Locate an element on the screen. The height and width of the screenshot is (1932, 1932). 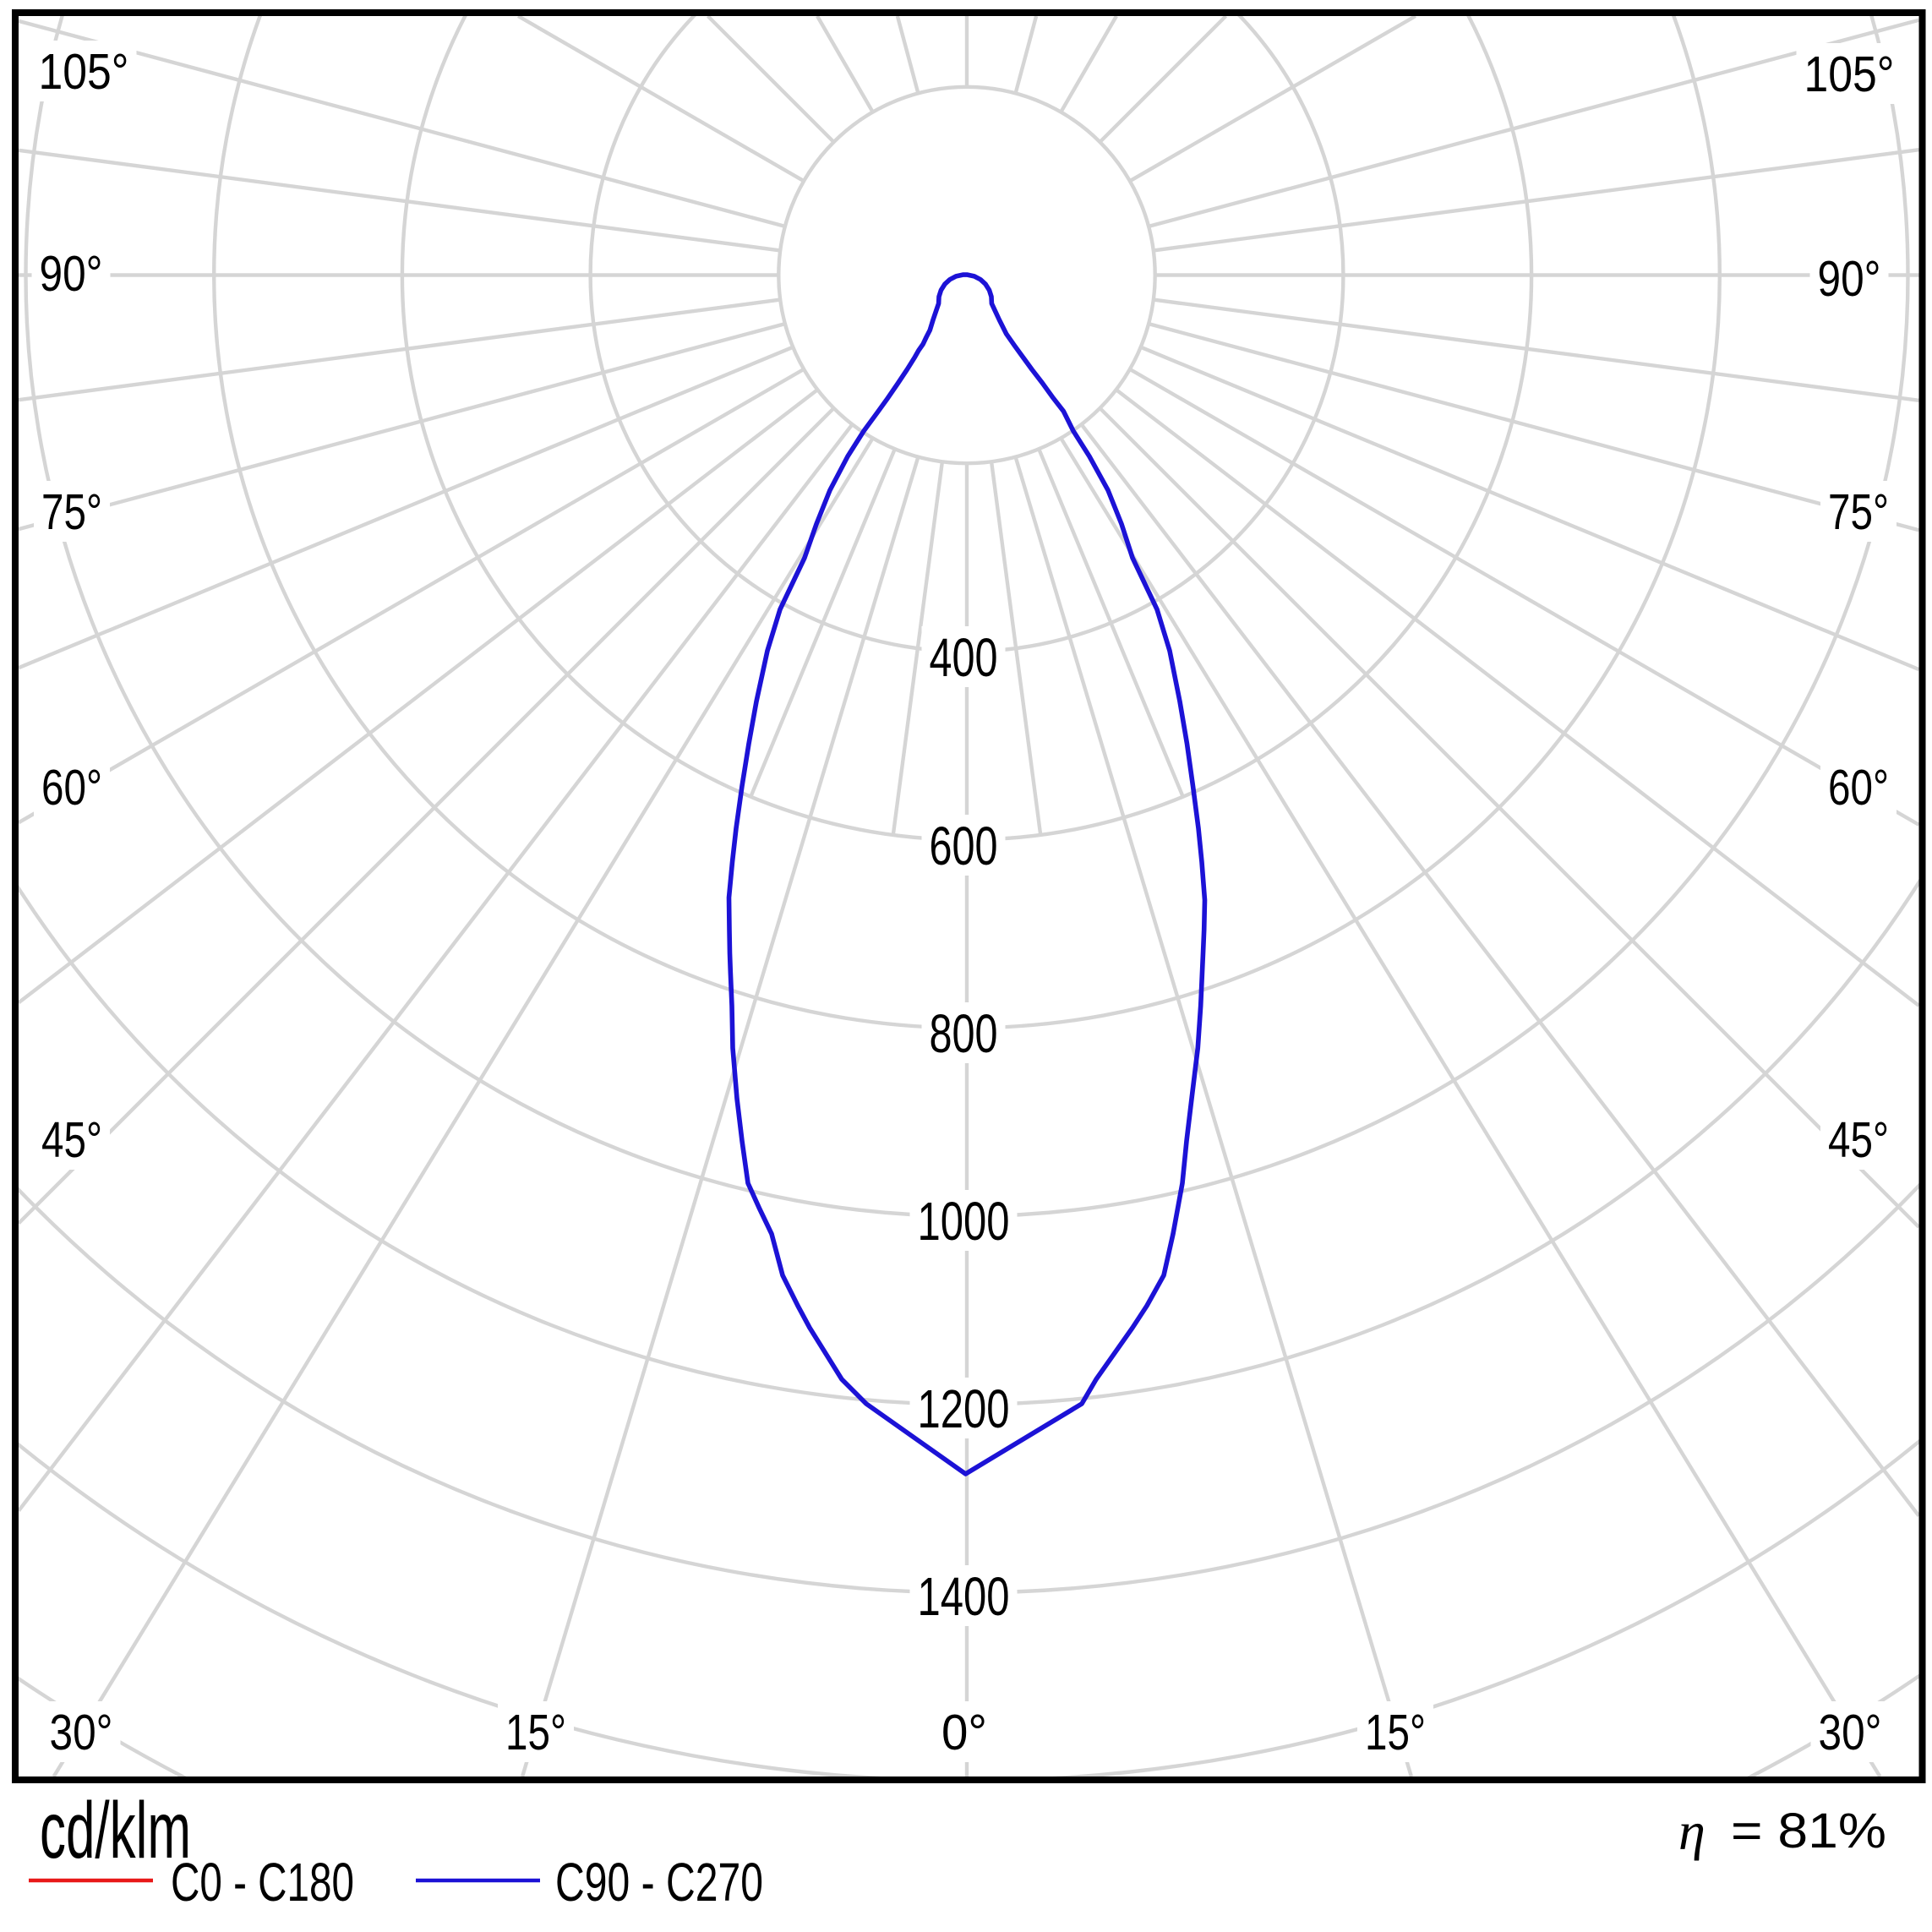
svg-text: 400 is located at coordinates (964, 657).